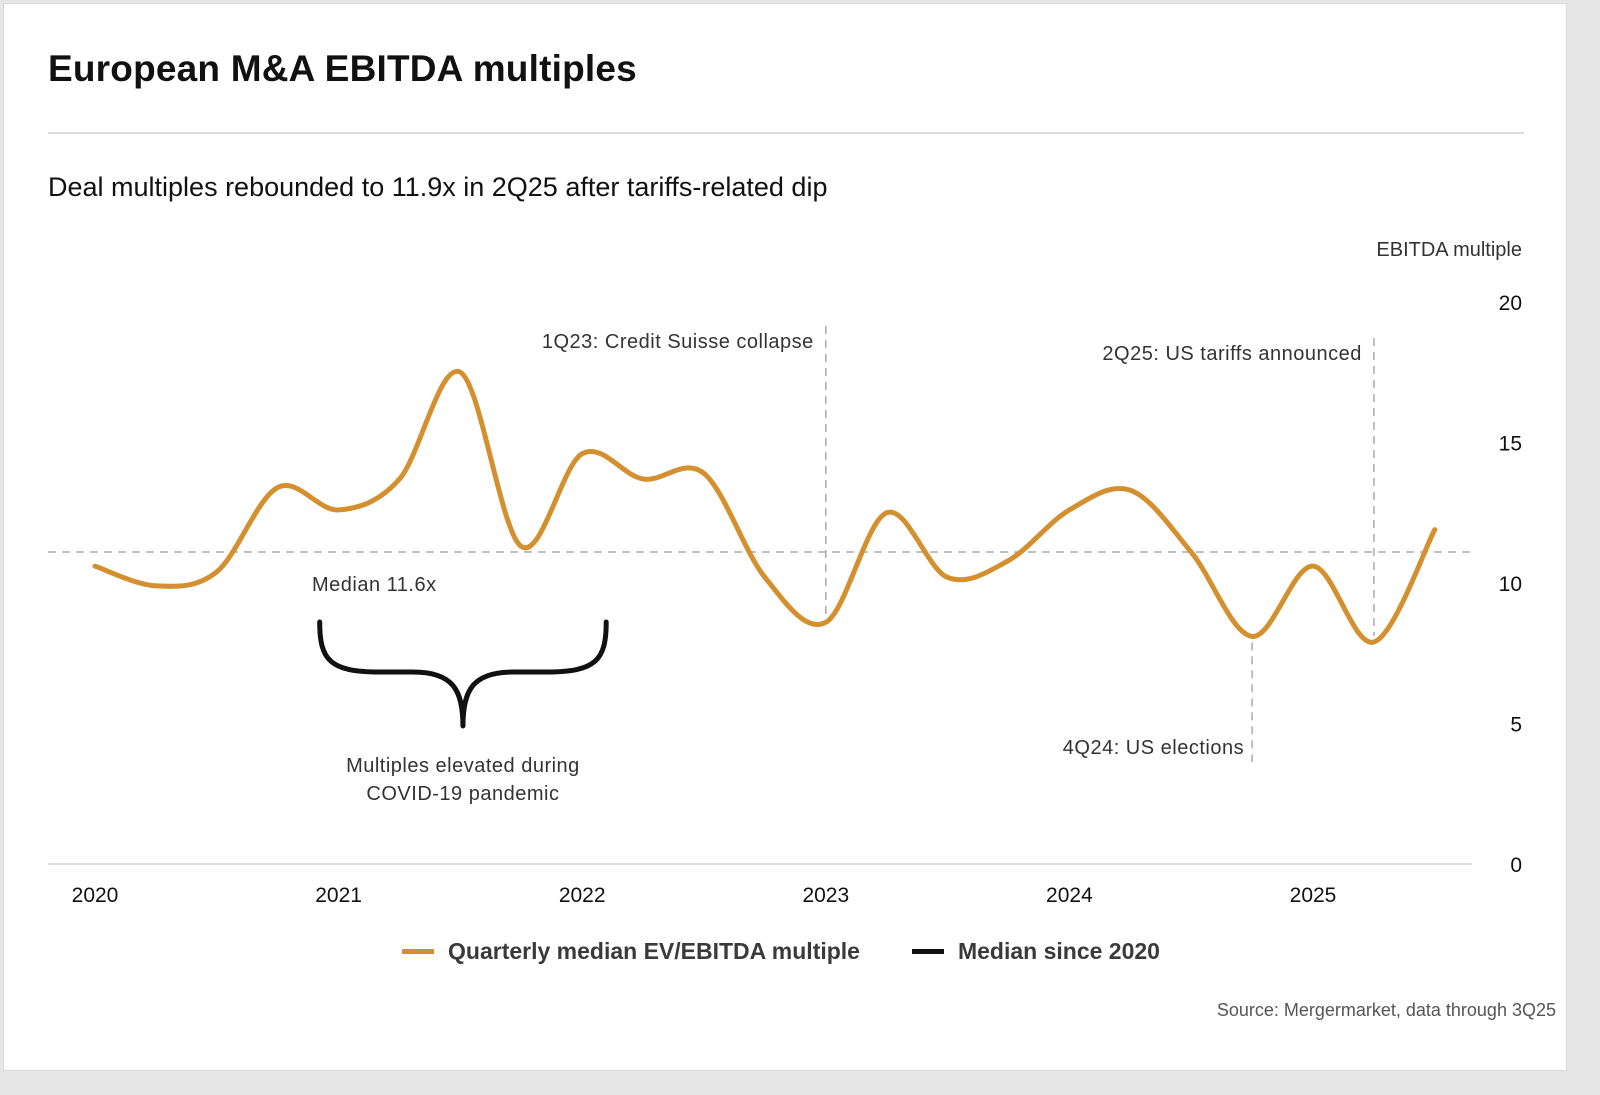 The image size is (1600, 1095). Describe the element at coordinates (1153, 748) in the screenshot. I see `event-label: 4Q24: US elections` at that location.